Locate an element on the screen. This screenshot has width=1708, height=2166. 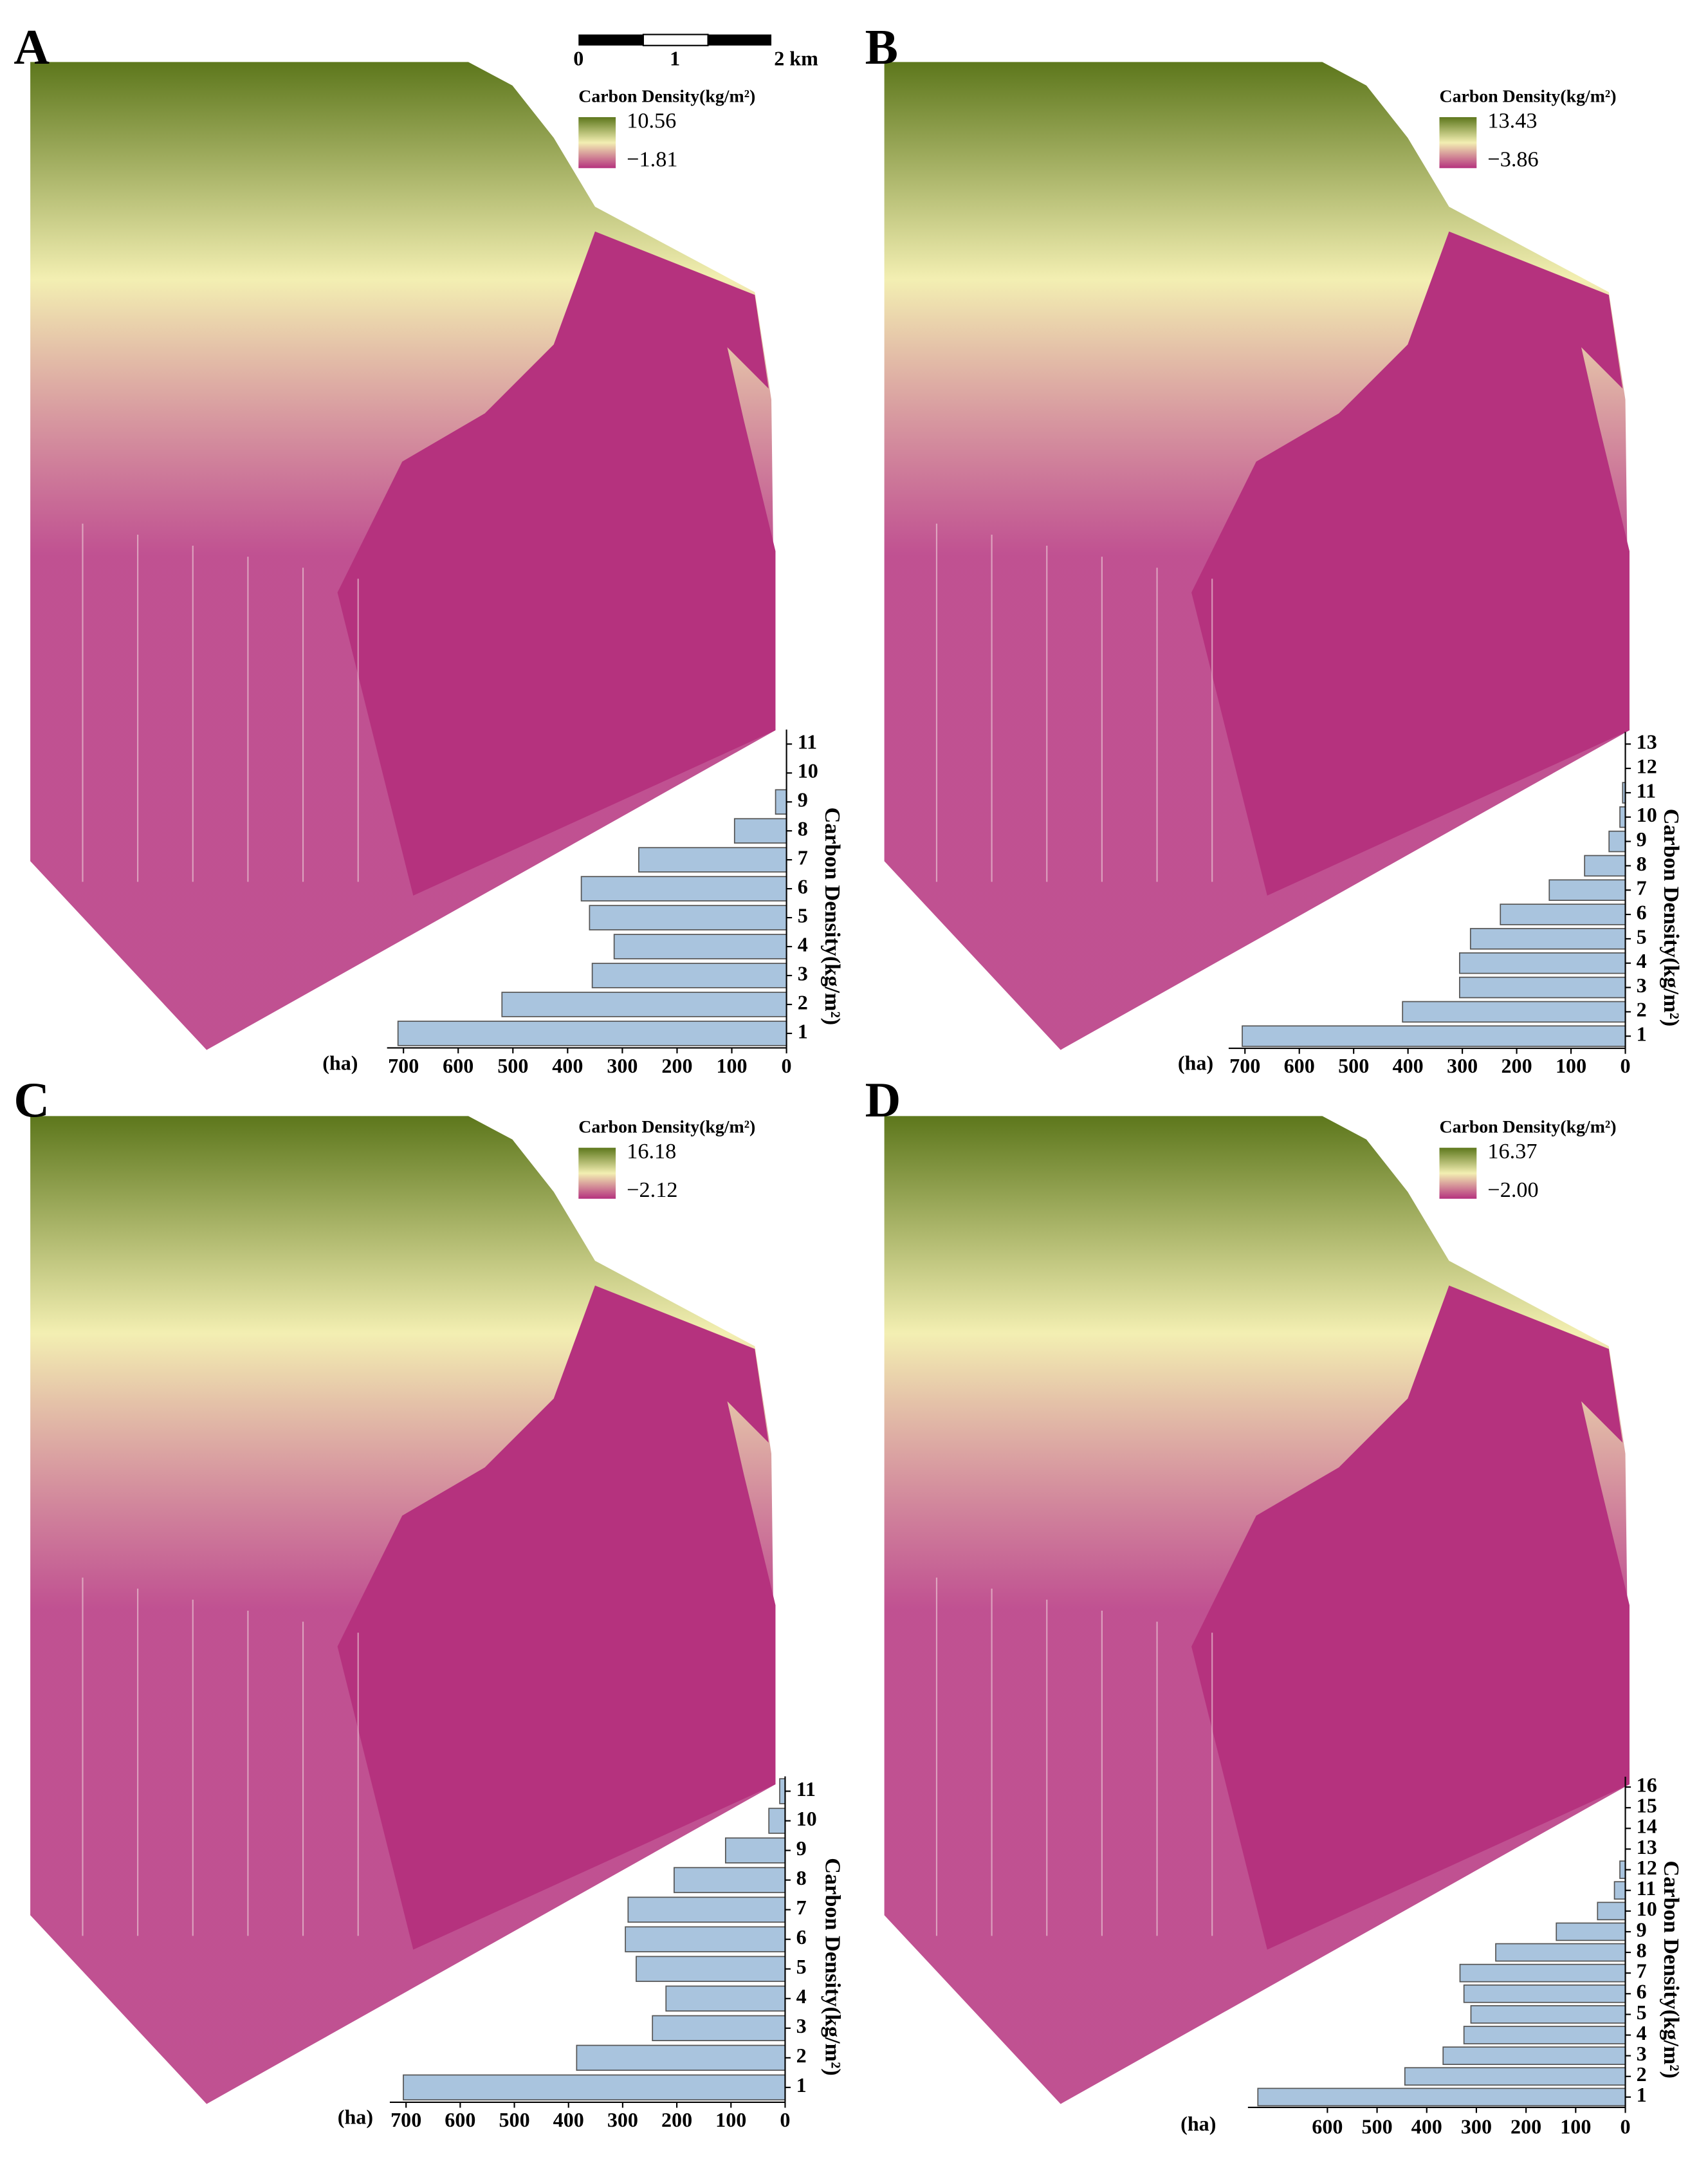
colorbar-min: −2.12 is located at coordinates (652, 1190).